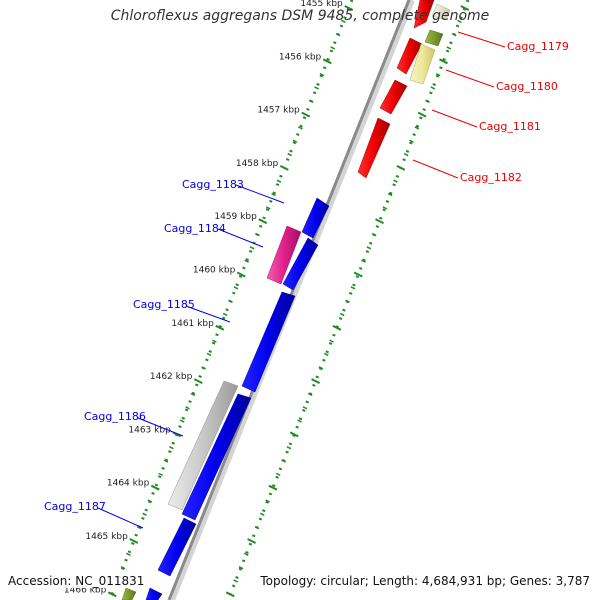 The image size is (600, 600). I want to click on tick-label: 1463 kbp, so click(149, 430).